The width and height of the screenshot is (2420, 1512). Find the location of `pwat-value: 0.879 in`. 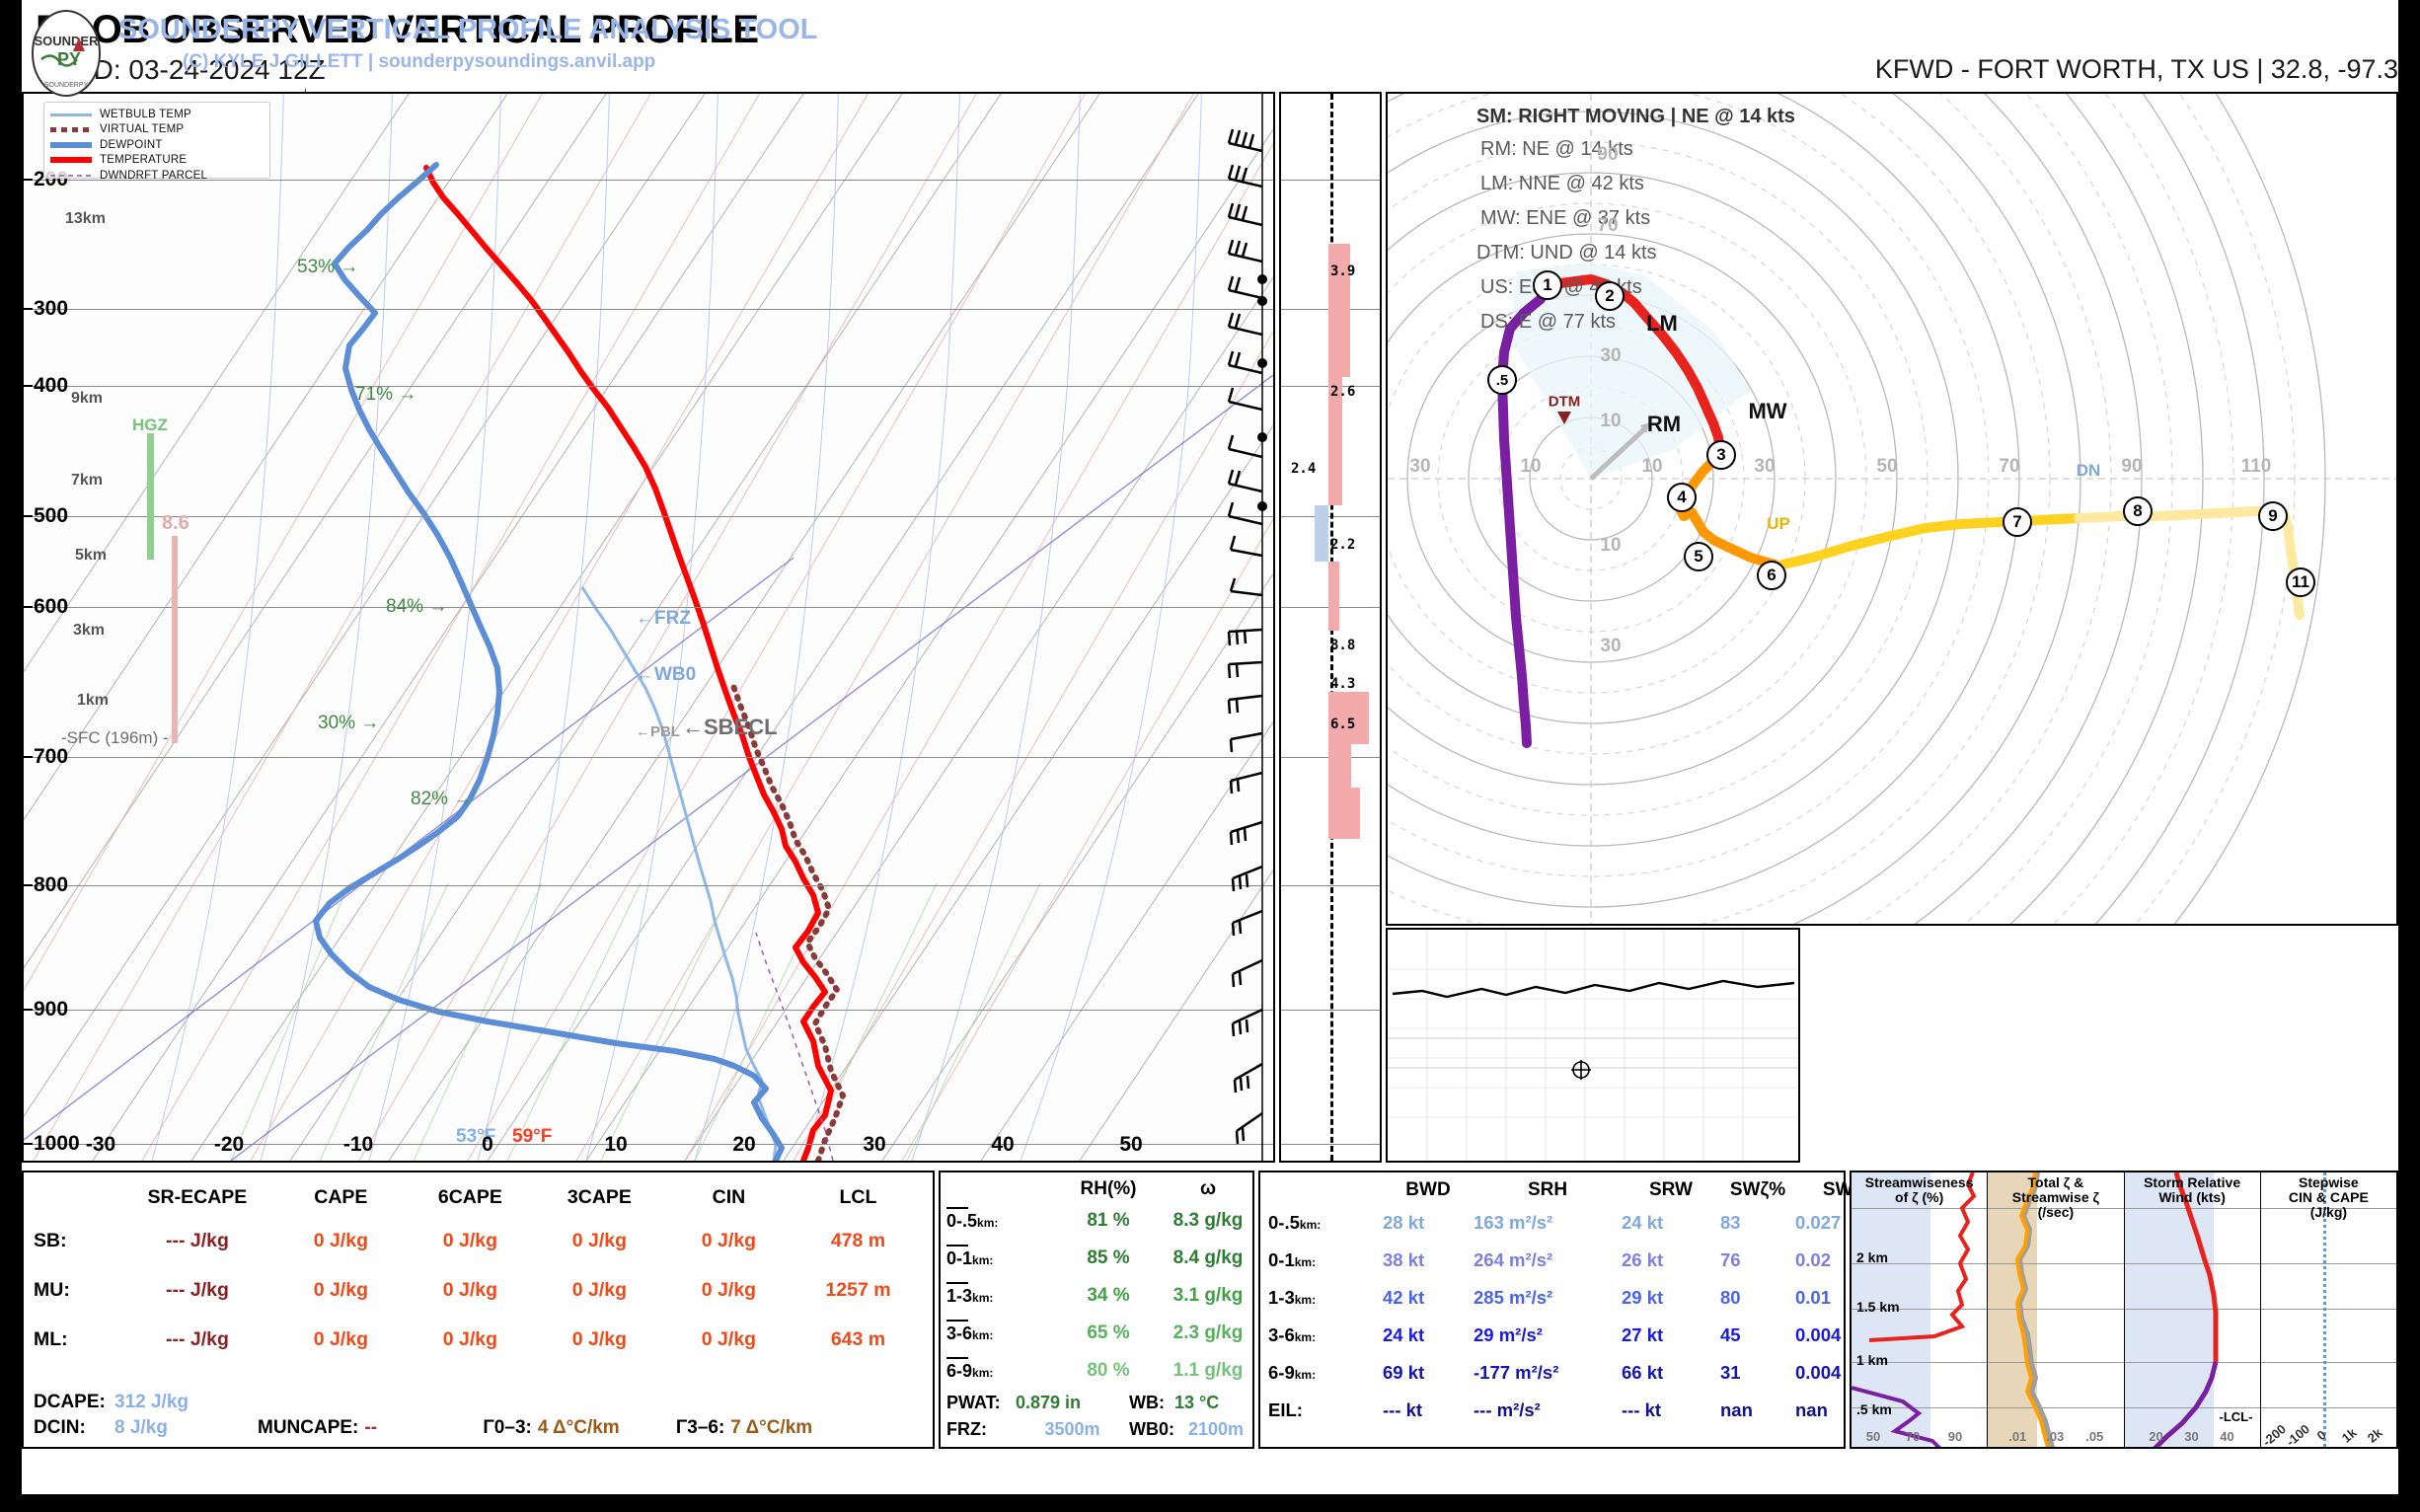

pwat-value: 0.879 in is located at coordinates (1049, 1402).